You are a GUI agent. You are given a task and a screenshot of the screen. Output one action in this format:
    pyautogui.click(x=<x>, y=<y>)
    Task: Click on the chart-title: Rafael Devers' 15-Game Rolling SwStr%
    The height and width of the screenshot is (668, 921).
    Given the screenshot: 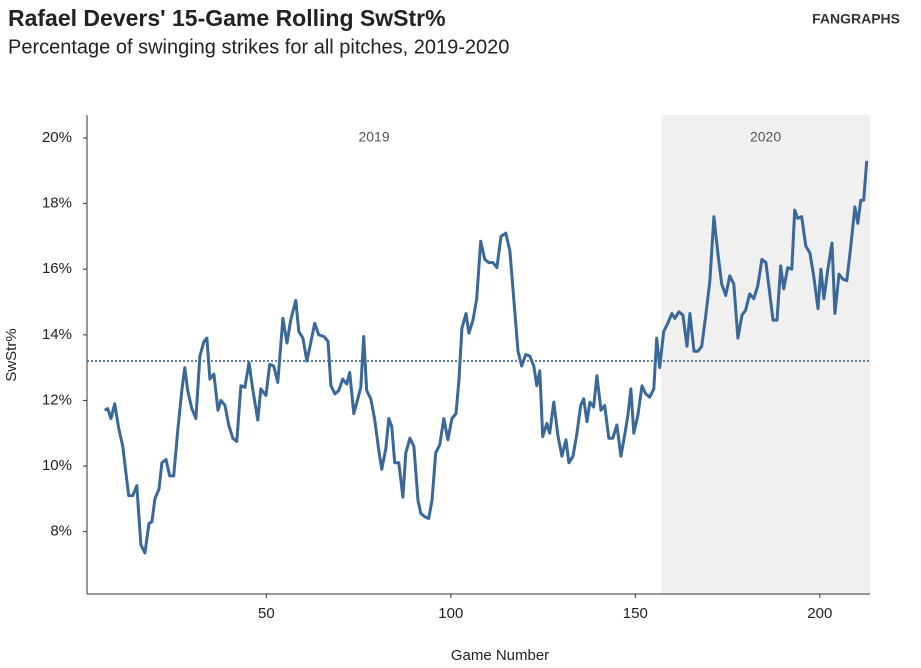 What is the action you would take?
    pyautogui.click(x=227, y=18)
    